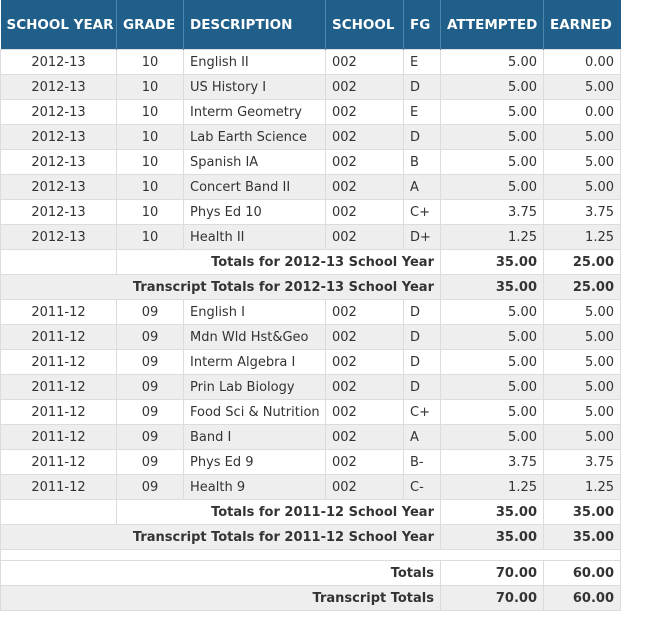  I want to click on table-row: 2012-13 10 US History I 002 D 5.00 5.00, so click(310, 87).